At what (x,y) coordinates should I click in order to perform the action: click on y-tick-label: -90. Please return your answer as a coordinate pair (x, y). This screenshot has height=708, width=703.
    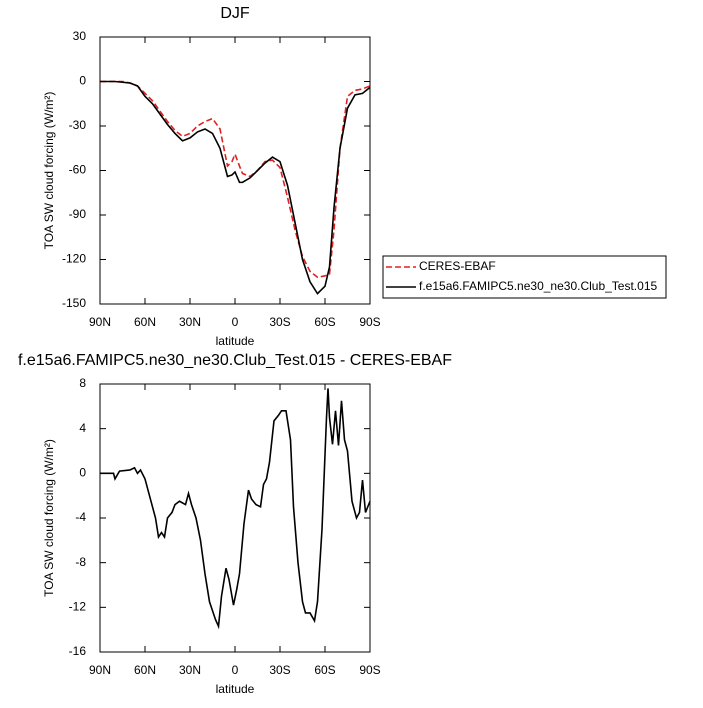
    Looking at the image, I should click on (78, 214).